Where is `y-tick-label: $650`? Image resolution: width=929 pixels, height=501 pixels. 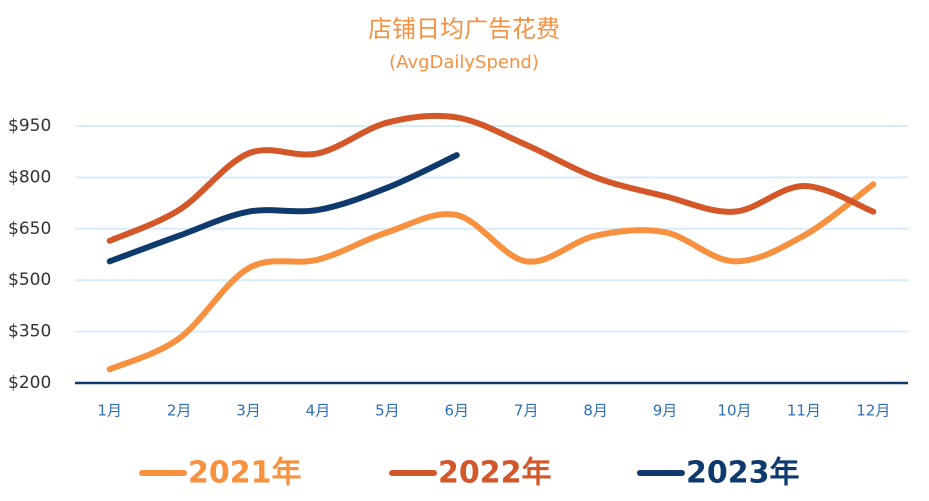 y-tick-label: $650 is located at coordinates (29, 229).